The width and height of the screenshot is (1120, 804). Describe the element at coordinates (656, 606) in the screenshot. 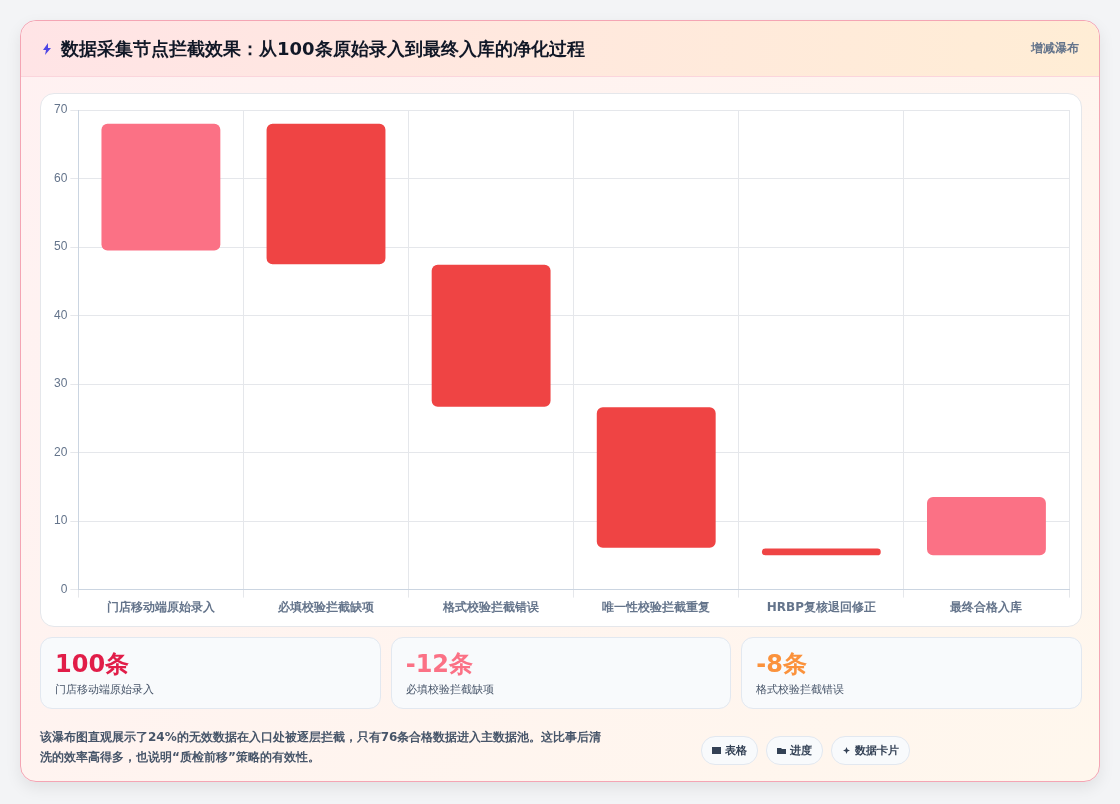

I see `x-tick-label: 唯一性校验拦截重复` at that location.